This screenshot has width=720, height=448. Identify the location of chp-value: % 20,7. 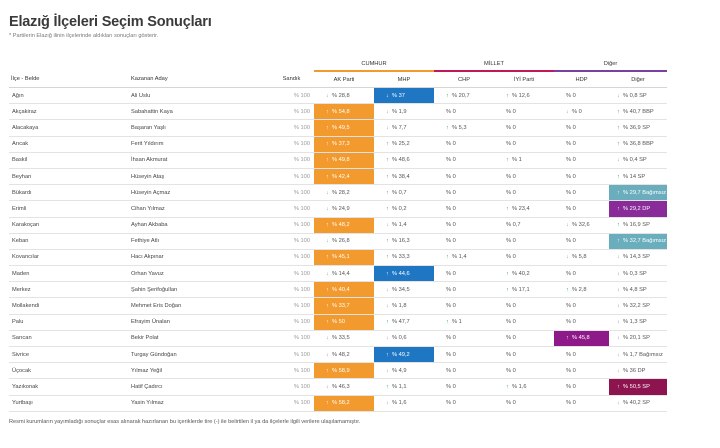
(461, 95).